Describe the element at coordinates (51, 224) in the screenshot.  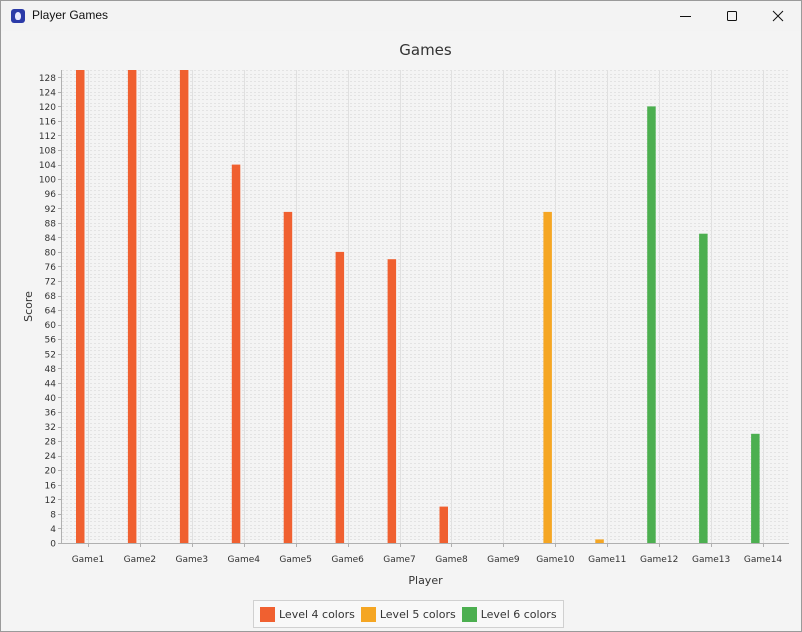
I see `y-tick-label: 88` at that location.